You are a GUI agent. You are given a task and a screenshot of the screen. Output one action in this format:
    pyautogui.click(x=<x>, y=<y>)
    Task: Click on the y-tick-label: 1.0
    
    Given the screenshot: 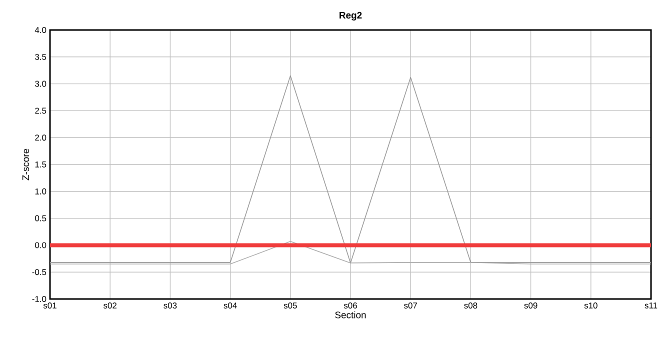 What is the action you would take?
    pyautogui.click(x=40, y=191)
    